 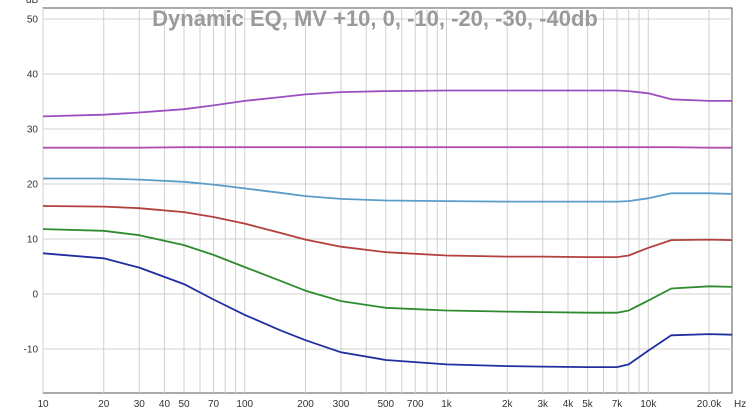 I want to click on x-tick-label: 40, so click(x=165, y=404).